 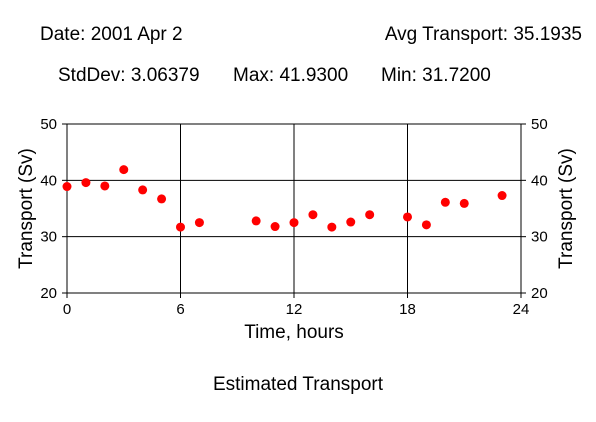 What do you see at coordinates (539, 293) in the screenshot?
I see `y-tick-label-right: 20` at bounding box center [539, 293].